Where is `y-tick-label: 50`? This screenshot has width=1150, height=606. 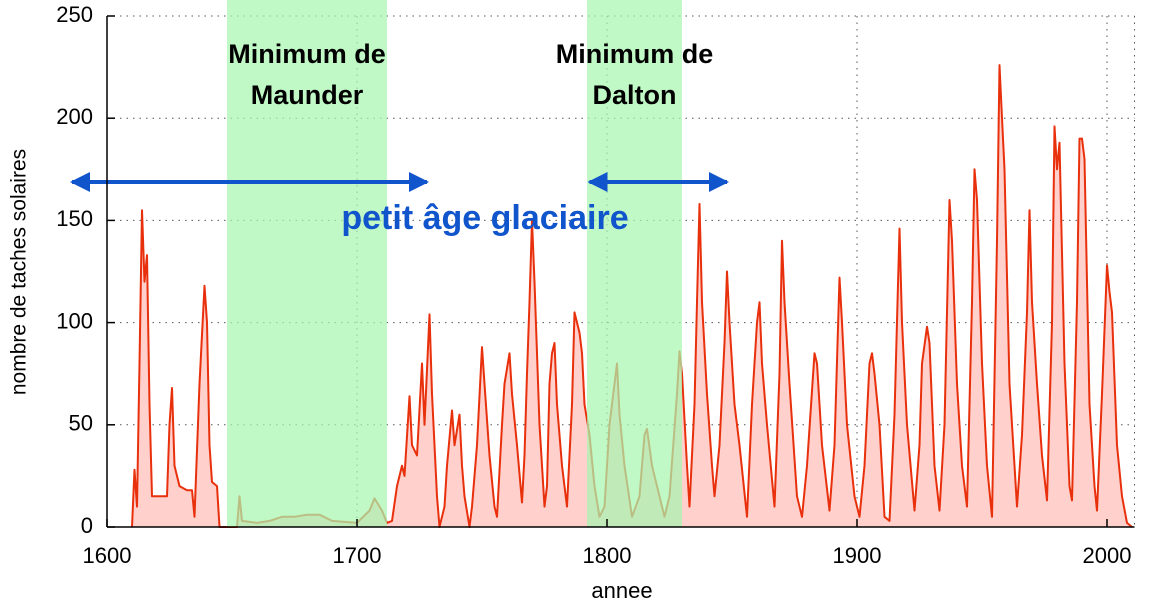 y-tick-label: 50 is located at coordinates (81, 423).